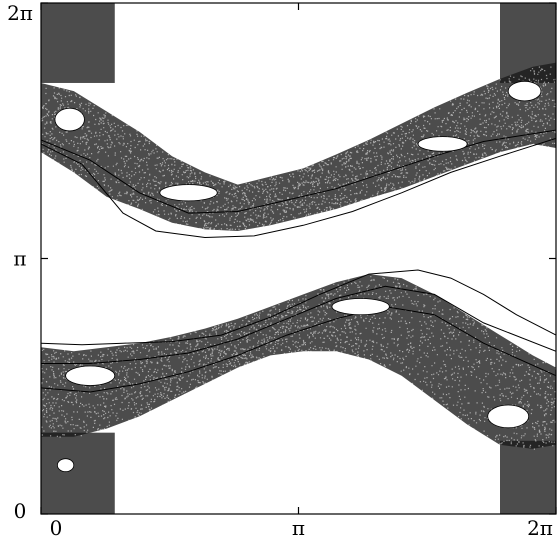 The image size is (558, 540). What do you see at coordinates (298, 171) in the screenshot?
I see `upper-inner-curve` at bounding box center [298, 171].